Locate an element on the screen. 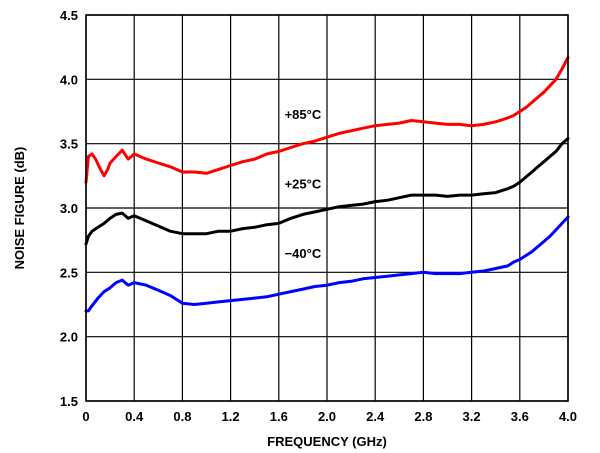  x-tick-label: 3.2 is located at coordinates (472, 416).